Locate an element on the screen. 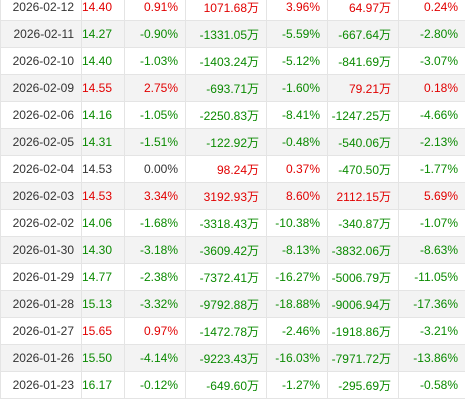  large-net-percent-cell: -3.21% is located at coordinates (431, 331).